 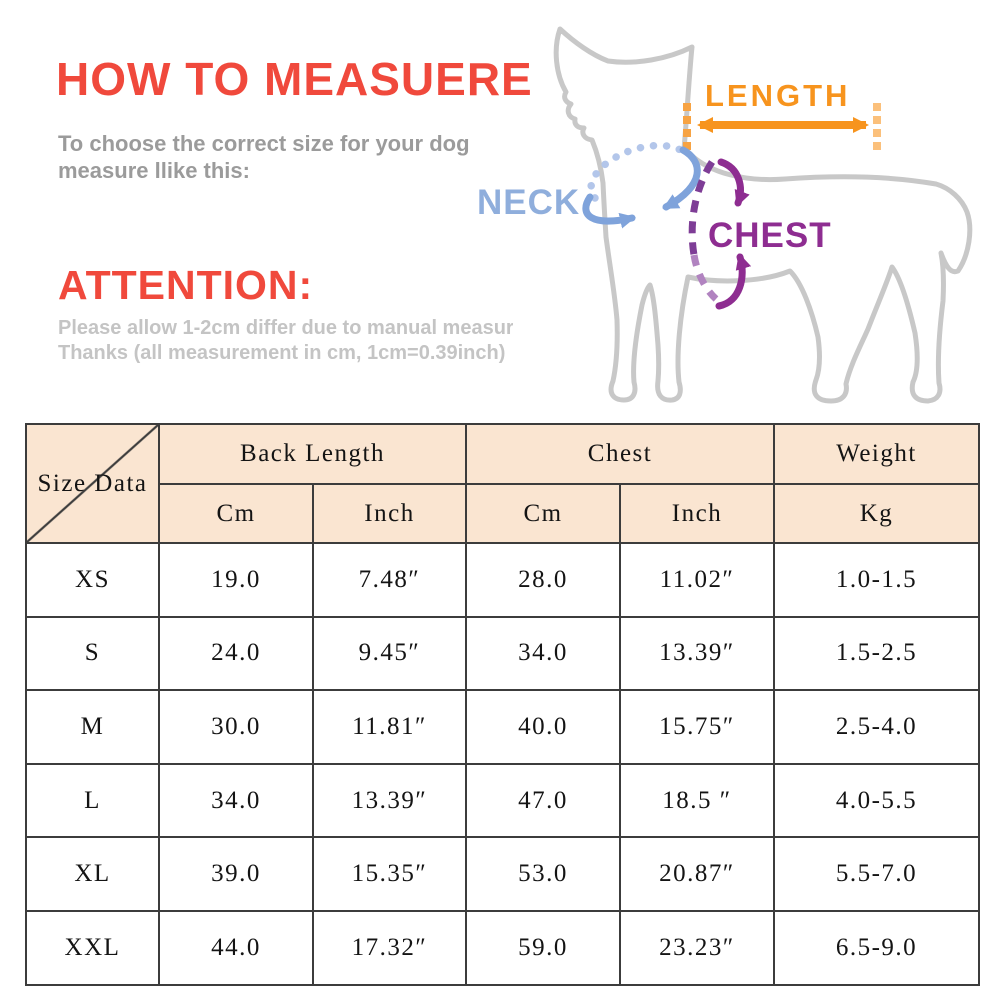 What do you see at coordinates (877, 454) in the screenshot?
I see `weight-header: Weight` at bounding box center [877, 454].